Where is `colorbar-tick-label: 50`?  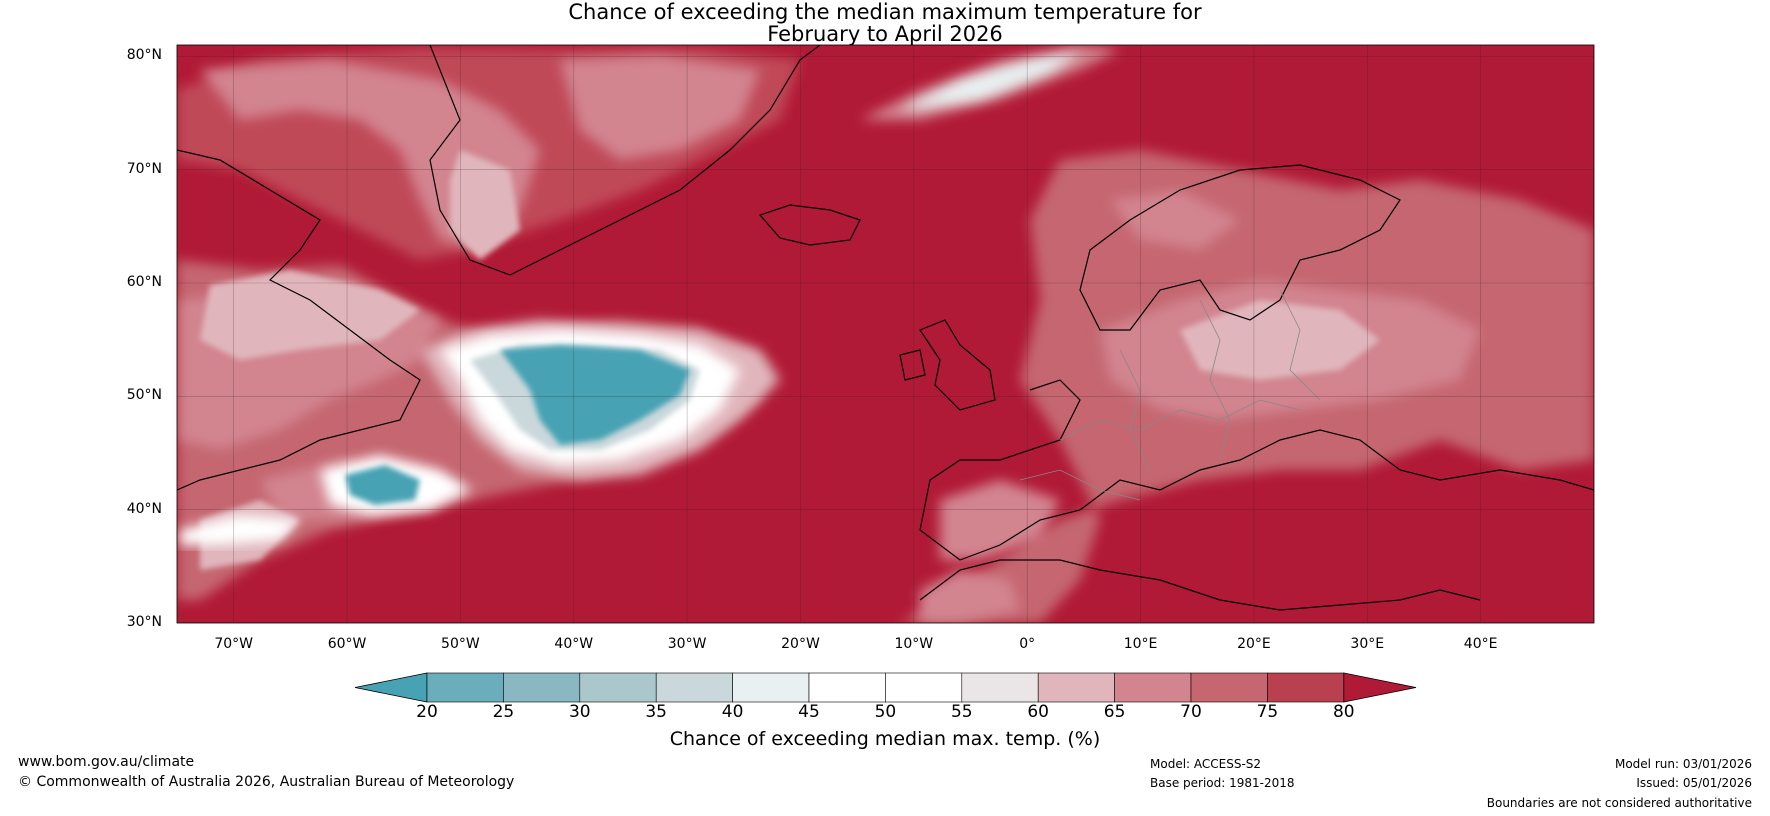 colorbar-tick-label: 50 is located at coordinates (885, 712).